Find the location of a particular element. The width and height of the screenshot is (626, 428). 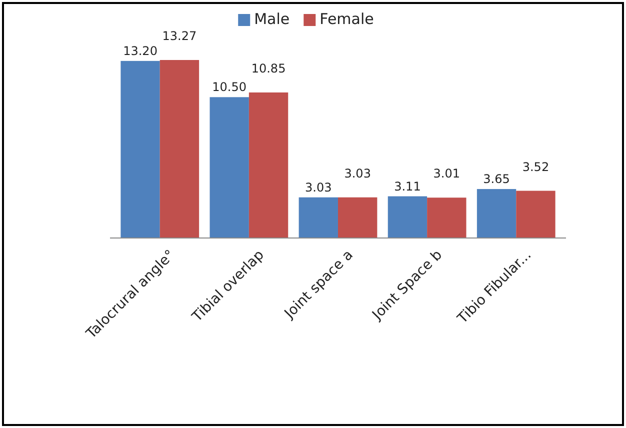

data-label: 10.50 is located at coordinates (229, 87).